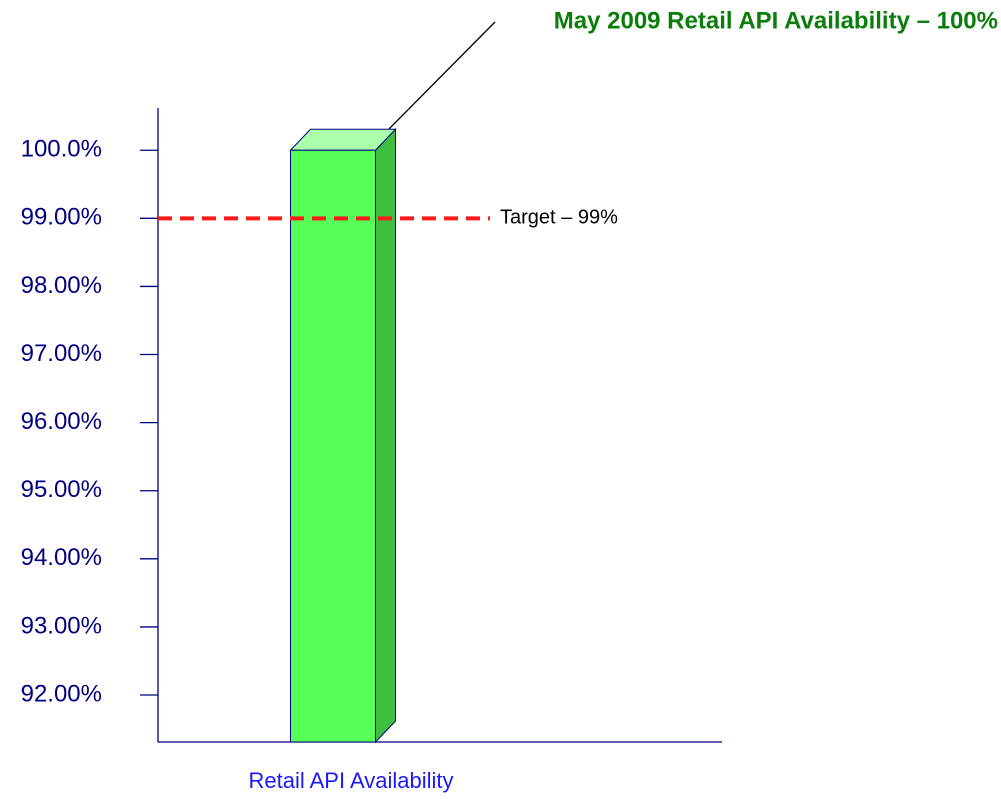 This screenshot has width=1001, height=799. What do you see at coordinates (61, 557) in the screenshot?
I see `y-tick-label: 94.00%` at bounding box center [61, 557].